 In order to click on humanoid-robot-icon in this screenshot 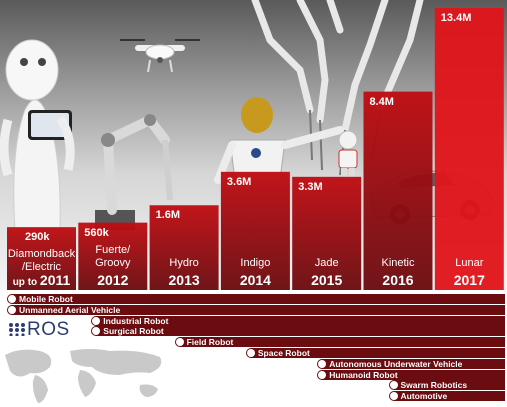, I will do `click(348, 156)`.